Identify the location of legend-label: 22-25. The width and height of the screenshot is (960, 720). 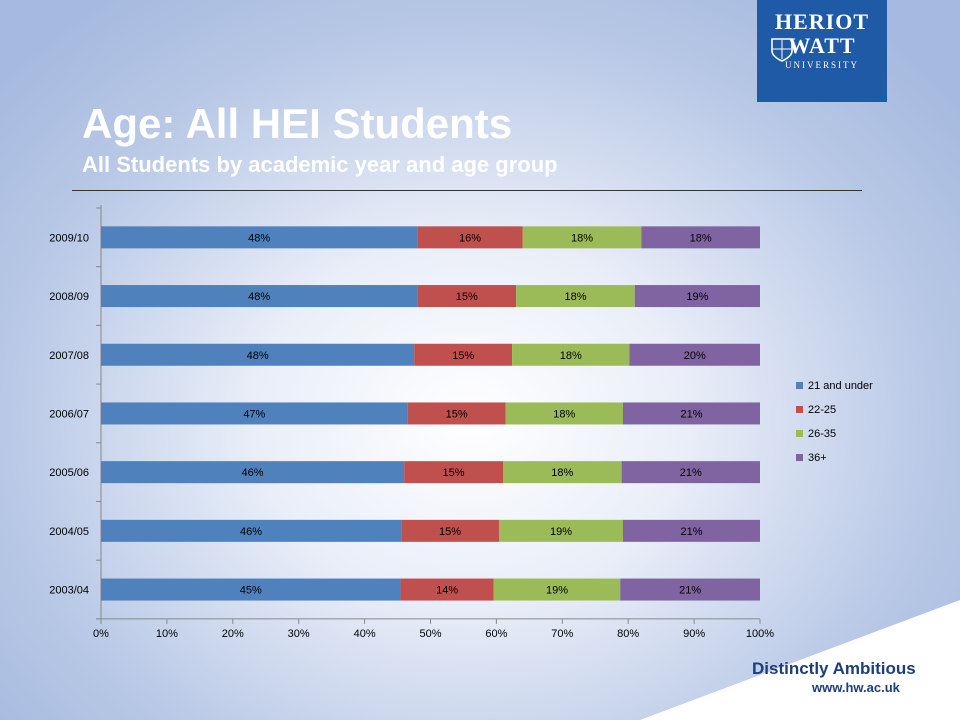
(822, 410).